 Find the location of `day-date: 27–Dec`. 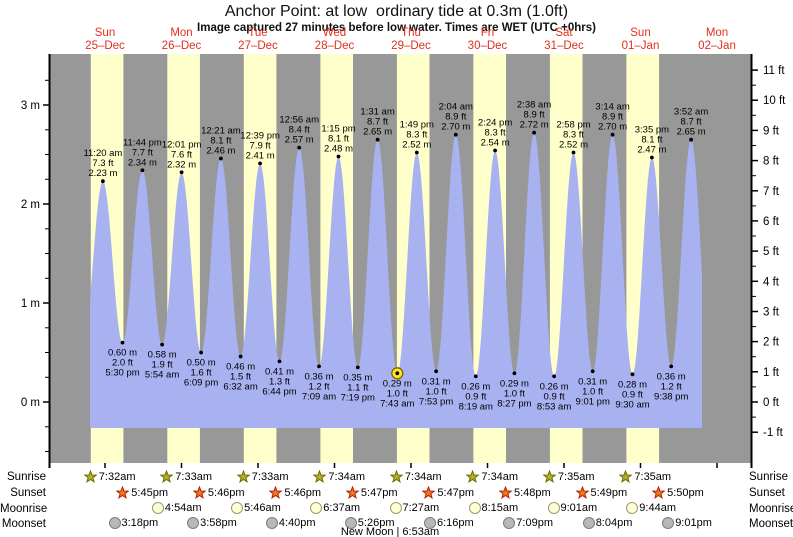

day-date: 27–Dec is located at coordinates (258, 45).